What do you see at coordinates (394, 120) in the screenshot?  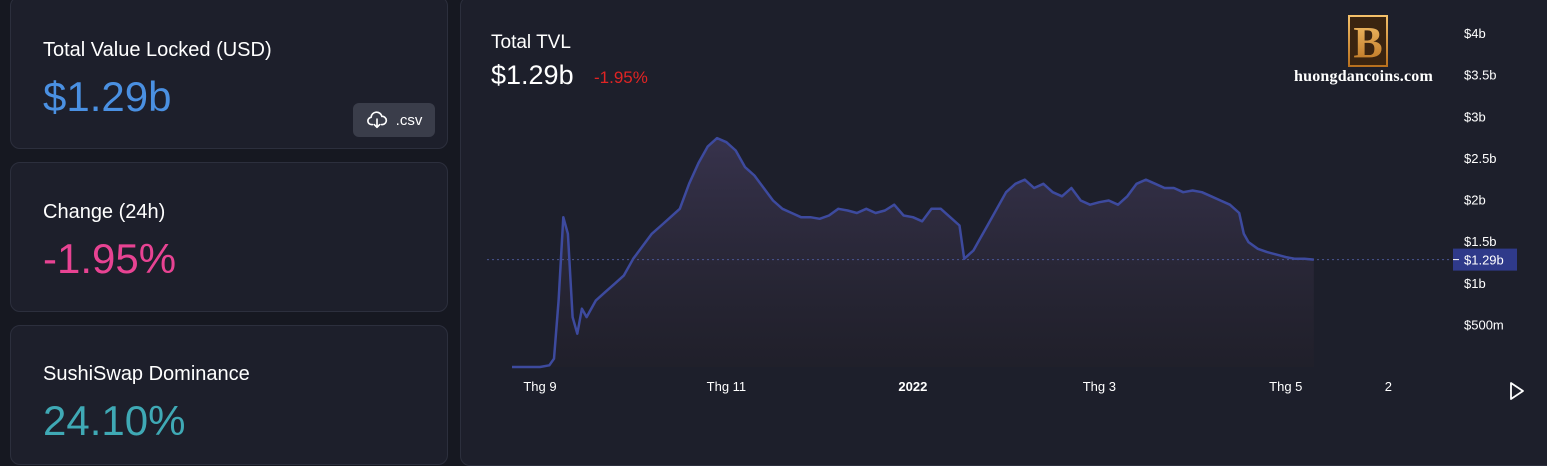 I see `download-csv-button: .csv` at bounding box center [394, 120].